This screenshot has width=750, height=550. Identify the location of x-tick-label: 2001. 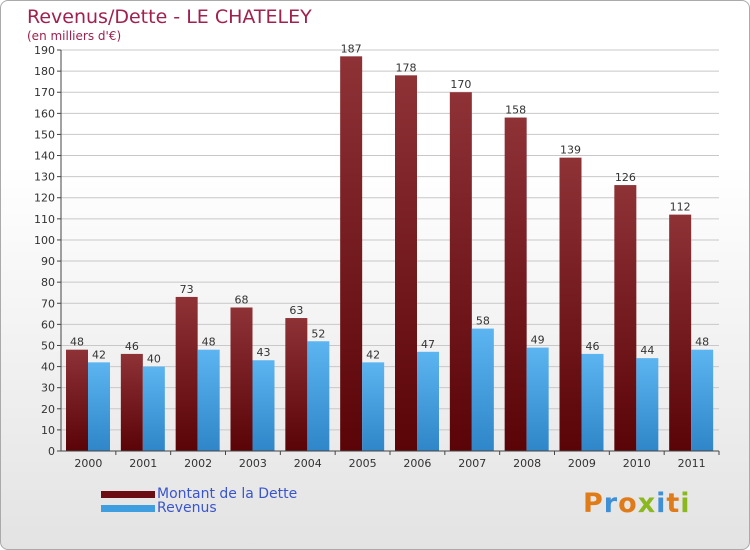
(143, 463).